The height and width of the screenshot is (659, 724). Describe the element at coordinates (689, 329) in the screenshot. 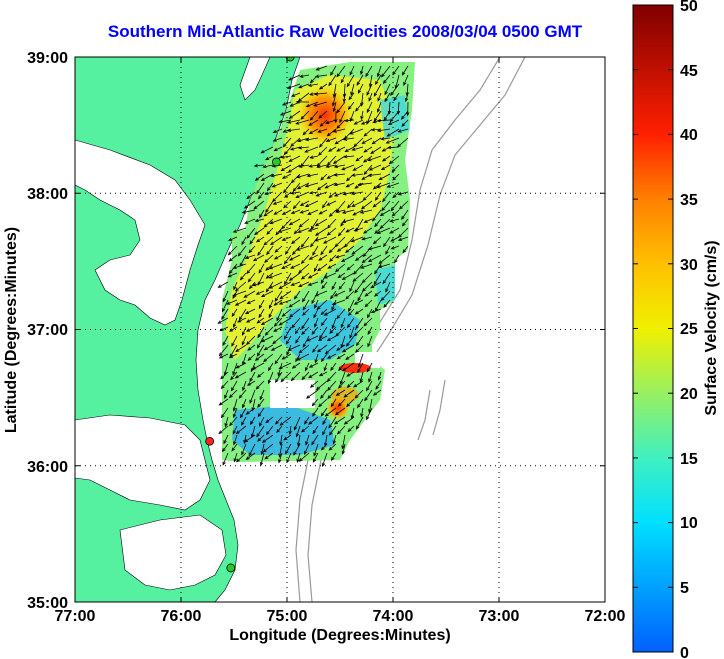

I see `colorbar-tick-labels: 50 45 40 35 30 25 20 15 10 5 0` at that location.